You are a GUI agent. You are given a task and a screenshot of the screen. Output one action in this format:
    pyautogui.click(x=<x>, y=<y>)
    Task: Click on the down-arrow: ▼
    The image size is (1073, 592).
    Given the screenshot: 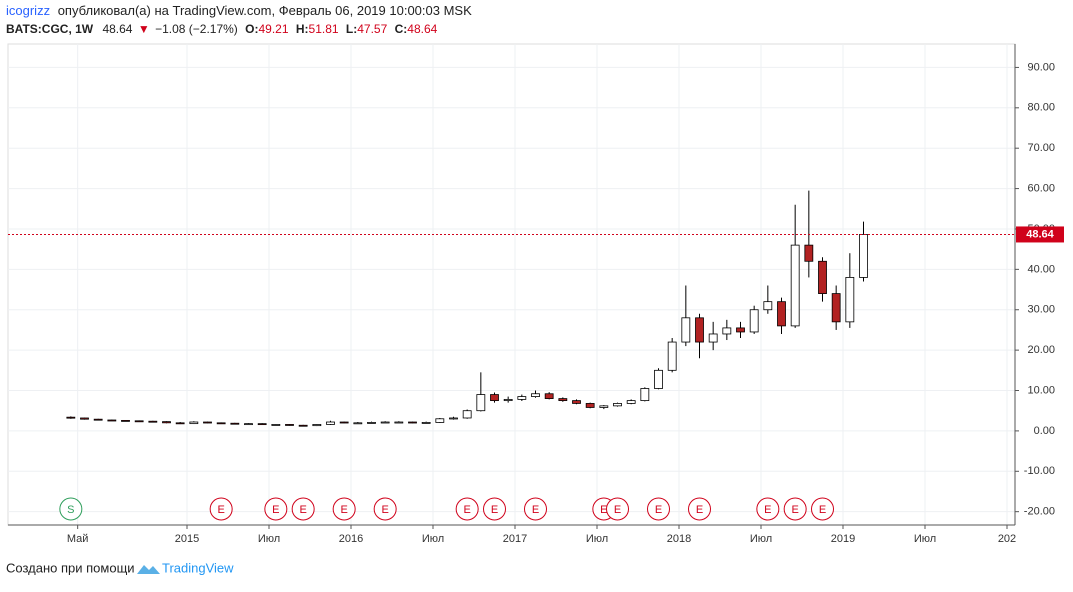 What is the action you would take?
    pyautogui.click(x=144, y=29)
    